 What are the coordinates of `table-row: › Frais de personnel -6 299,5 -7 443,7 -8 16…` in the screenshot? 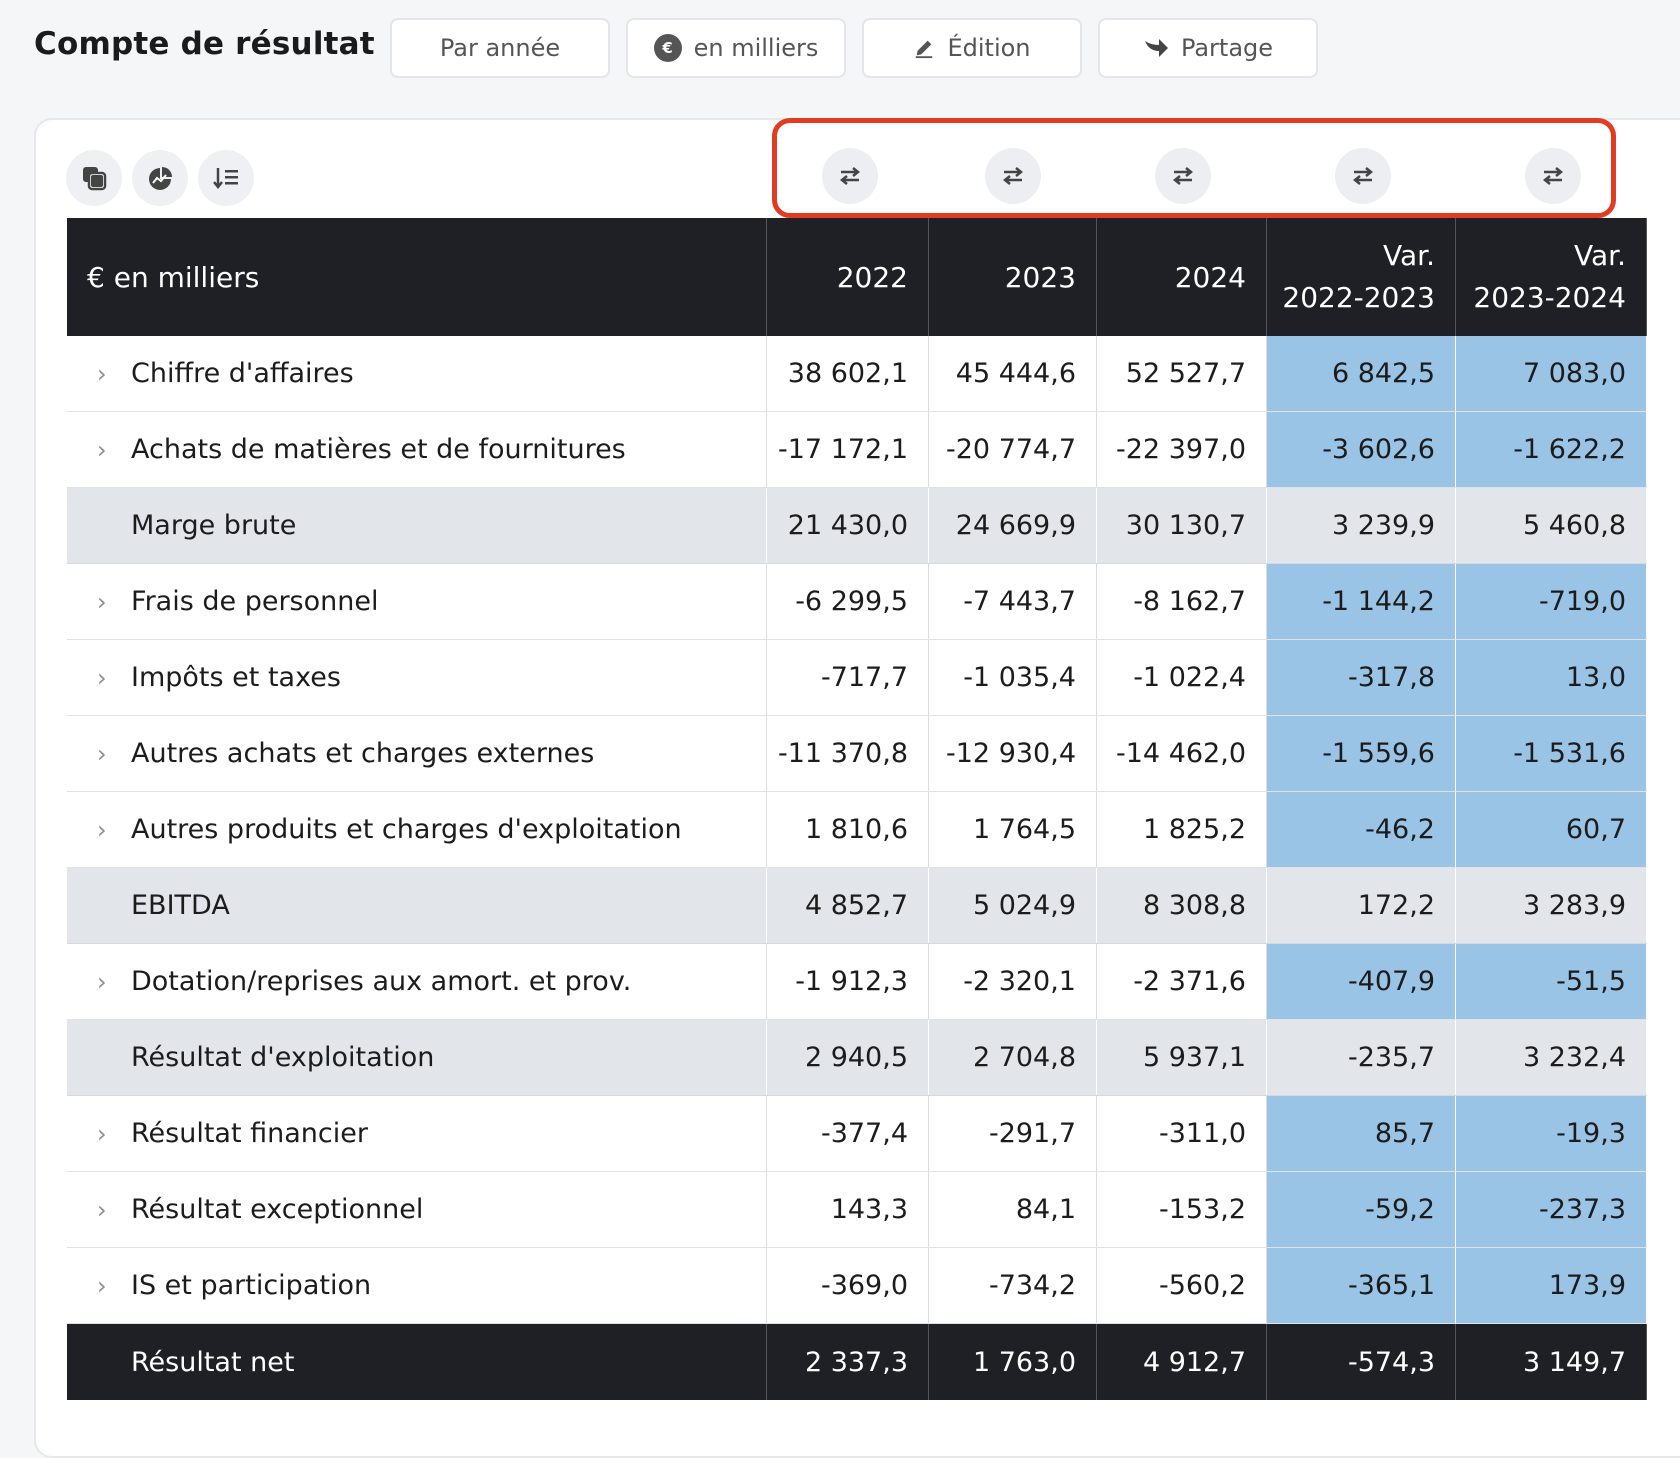 It's located at (857, 602).